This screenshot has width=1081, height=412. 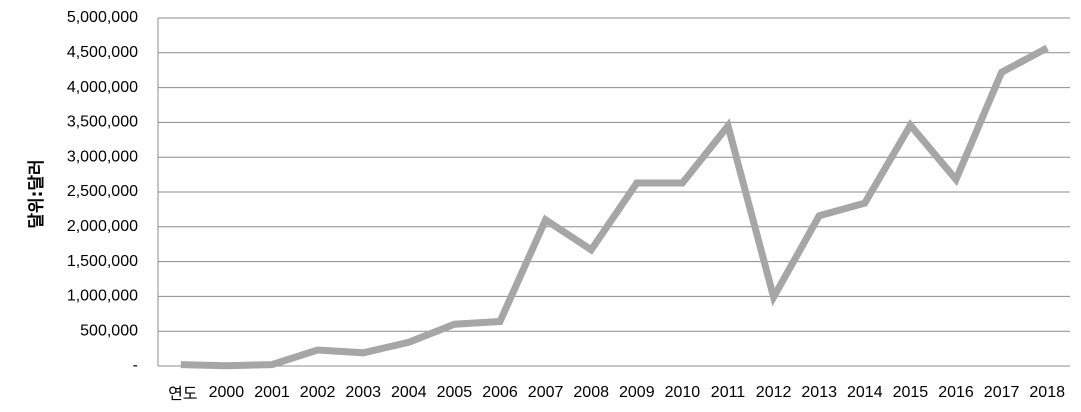 I want to click on x-tick-label: 2016, so click(x=956, y=392).